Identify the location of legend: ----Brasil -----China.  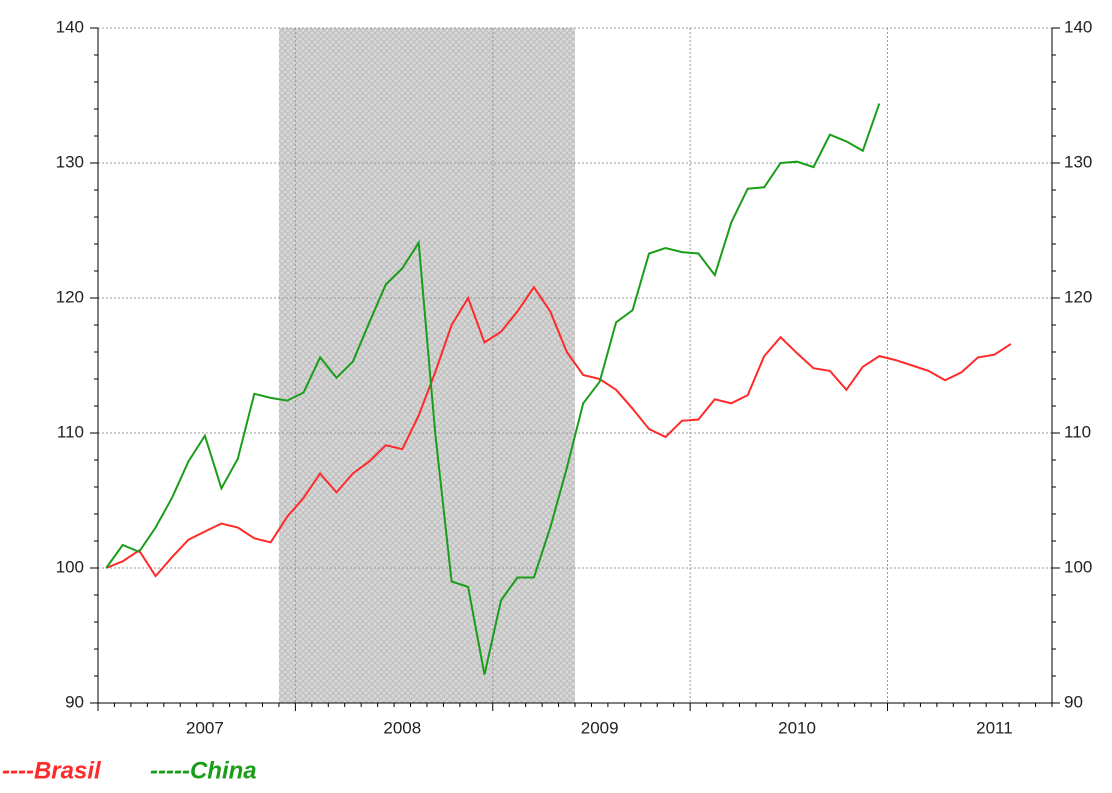
(129, 770).